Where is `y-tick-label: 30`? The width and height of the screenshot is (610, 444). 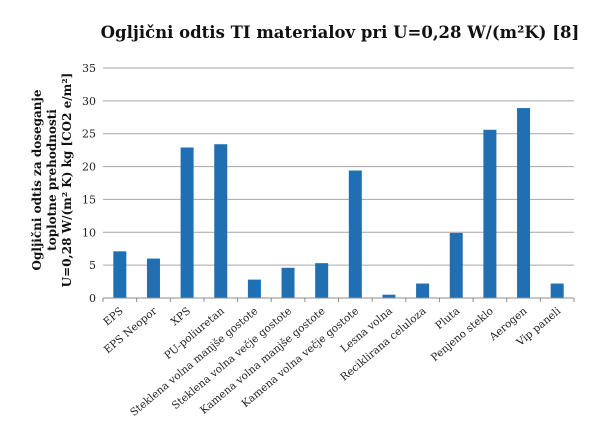 y-tick-label: 30 is located at coordinates (89, 101).